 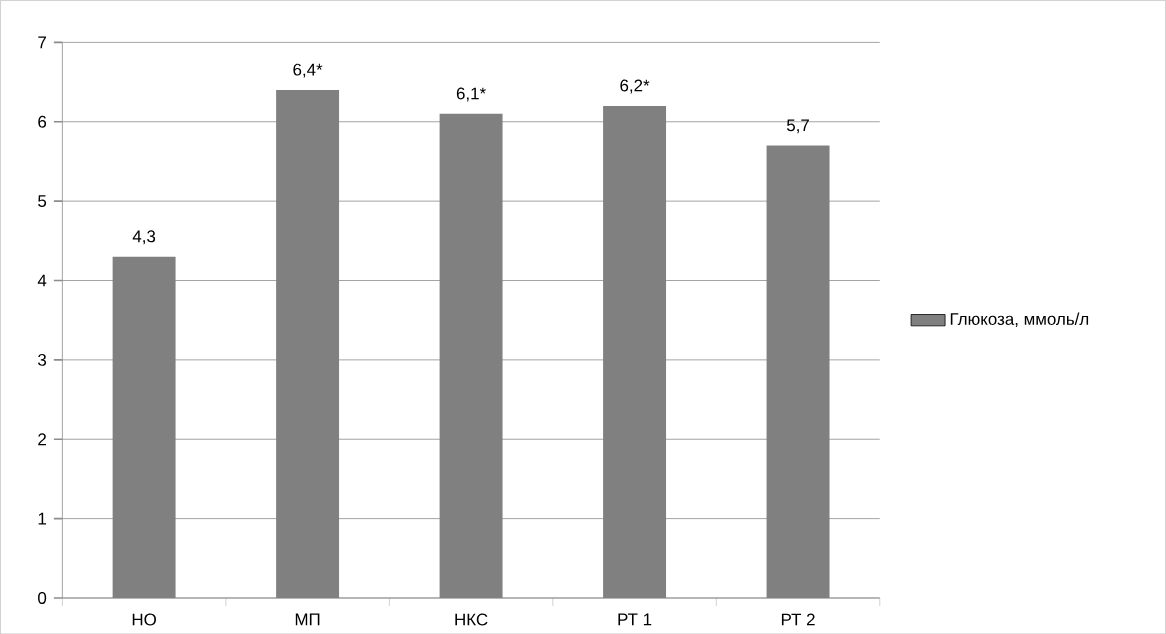 What do you see at coordinates (797, 126) in the screenshot?
I see `data-label: 5,7` at bounding box center [797, 126].